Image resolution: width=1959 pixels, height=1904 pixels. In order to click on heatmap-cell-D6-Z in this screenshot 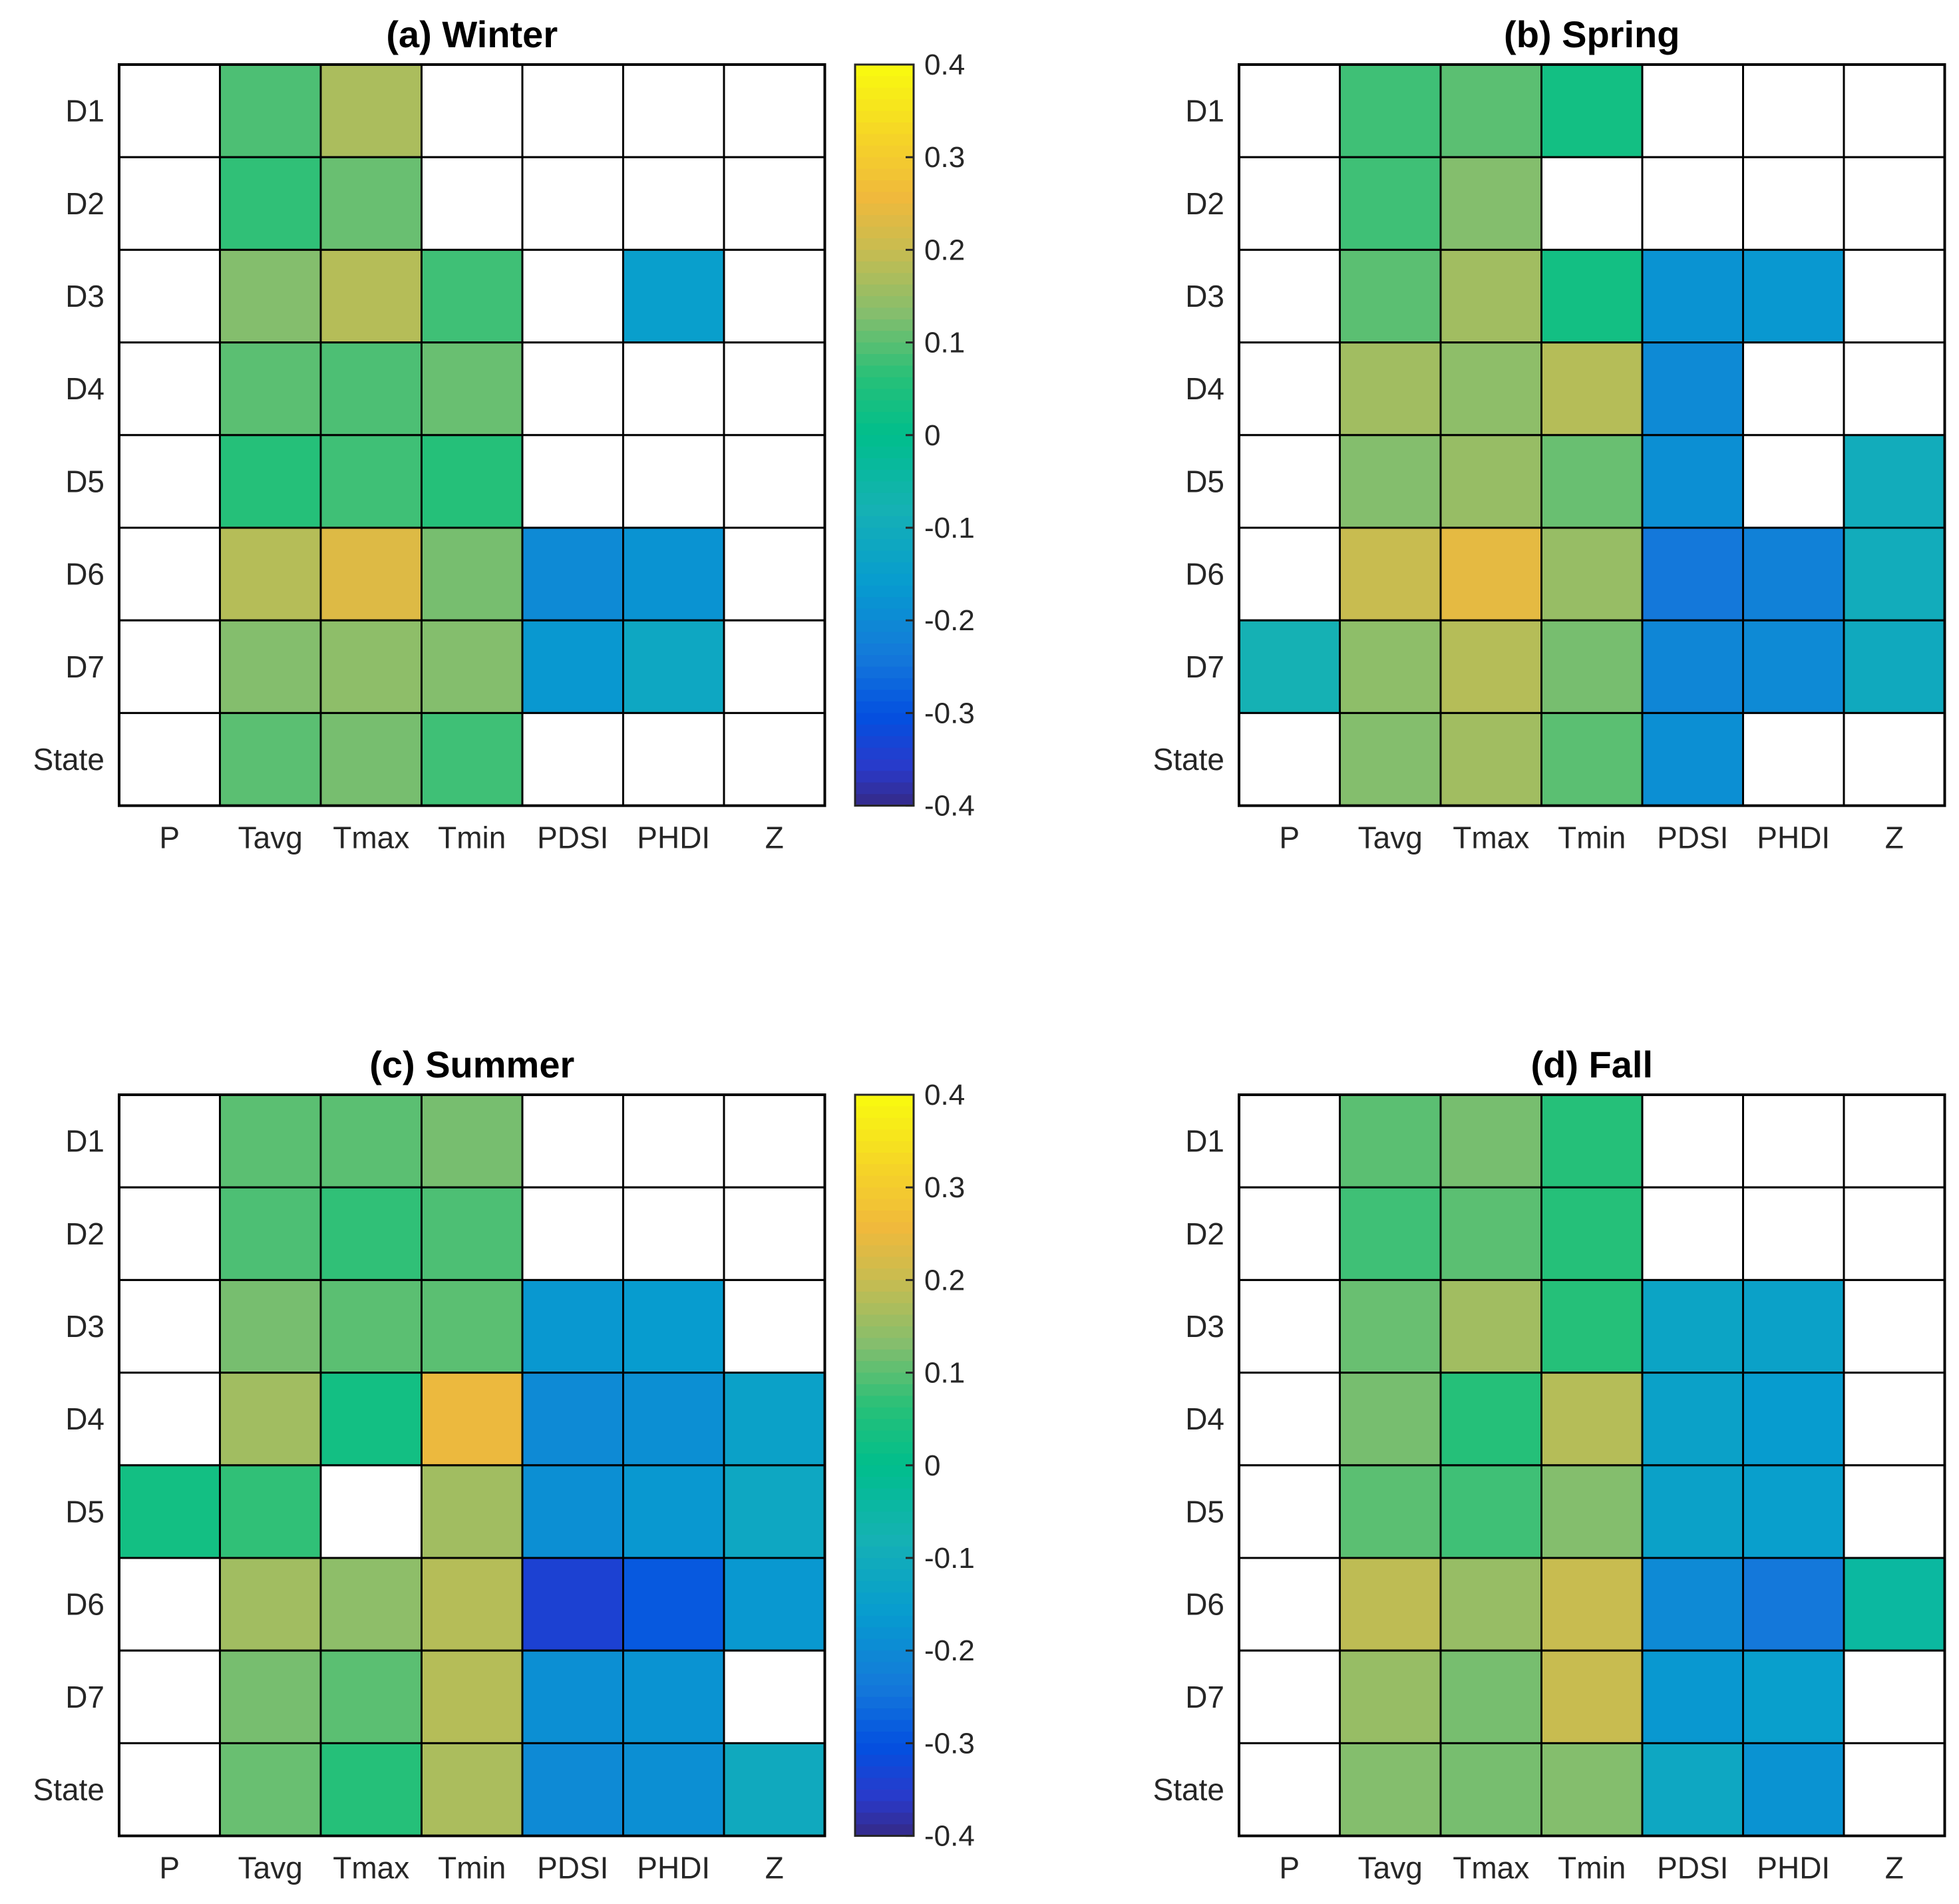, I will do `click(775, 574)`.